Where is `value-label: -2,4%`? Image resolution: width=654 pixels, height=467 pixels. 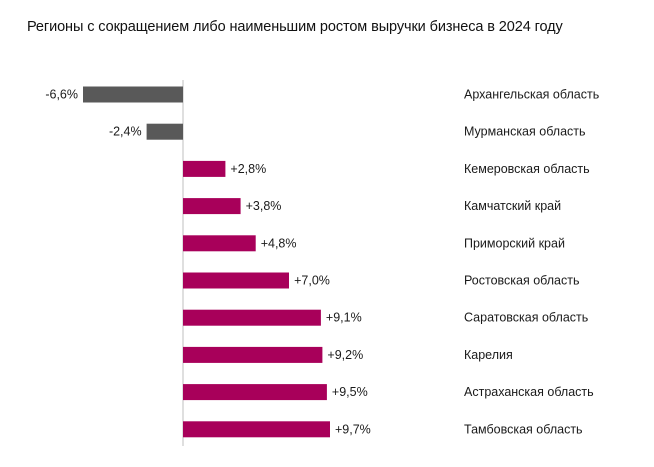
value-label: -2,4% is located at coordinates (125, 132).